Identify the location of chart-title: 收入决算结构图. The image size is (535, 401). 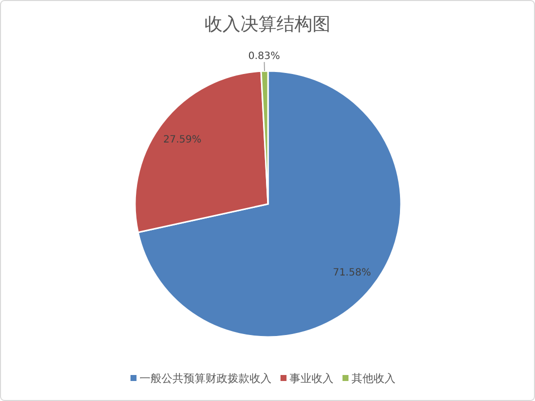
(267, 24).